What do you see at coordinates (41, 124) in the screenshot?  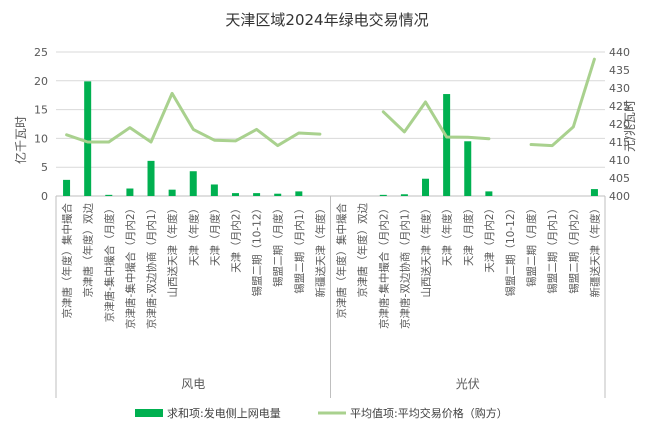 I see `y-left-tick-labels: 0 5 10 15 20 25` at bounding box center [41, 124].